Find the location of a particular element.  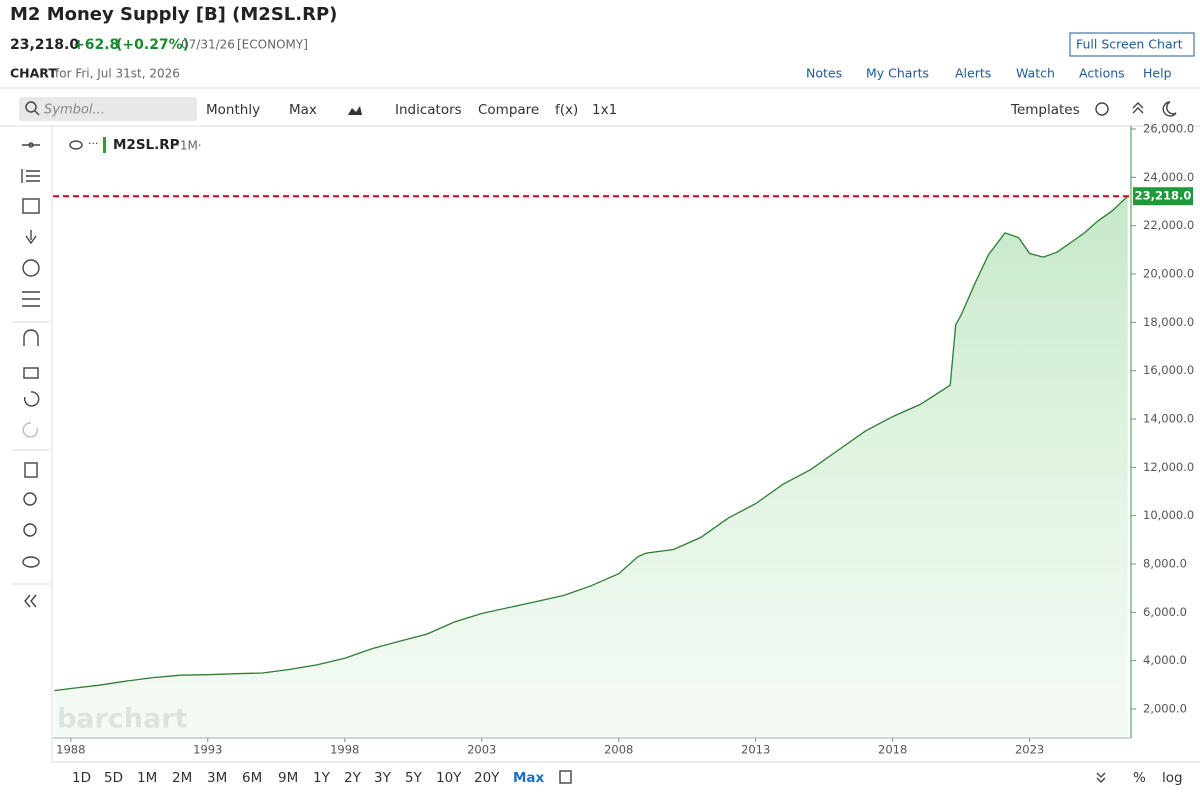

undo-icon is located at coordinates (32, 399).